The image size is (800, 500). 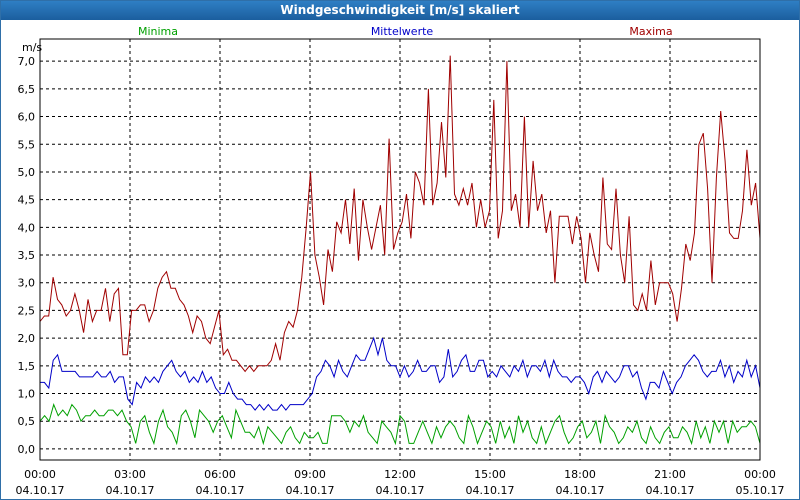 What do you see at coordinates (400, 373) in the screenshot?
I see `series-line-mittelwerte` at bounding box center [400, 373].